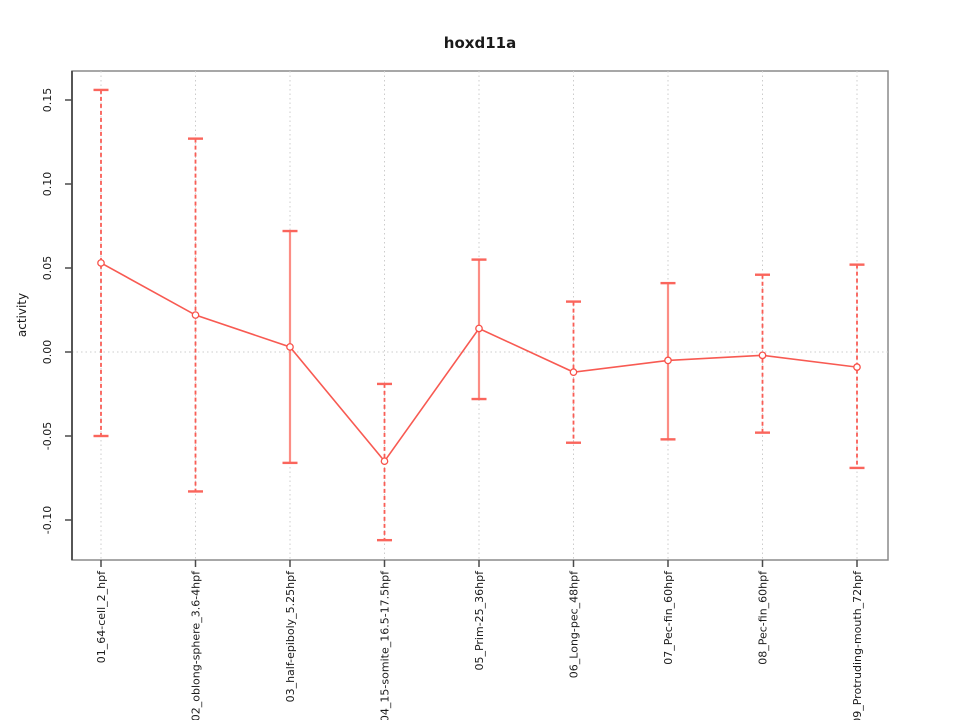  What do you see at coordinates (47, 436) in the screenshot?
I see `y-tick-label: -0.05` at bounding box center [47, 436].